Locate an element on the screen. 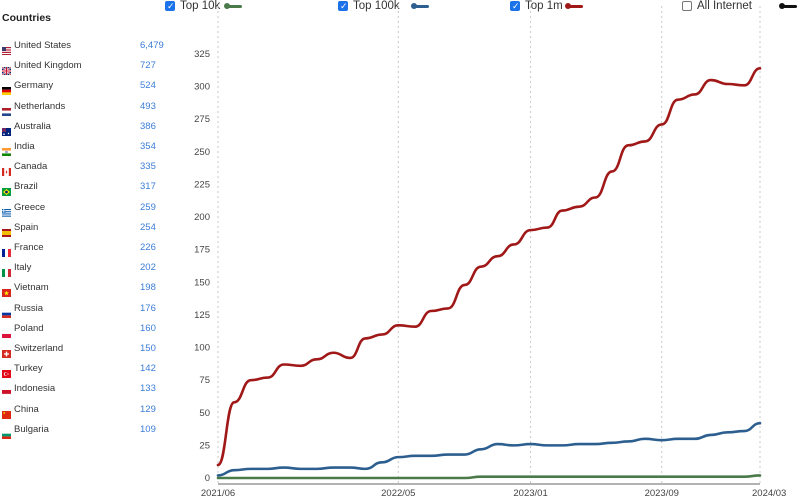 The width and height of the screenshot is (800, 498). country-name: Bulgaria is located at coordinates (31, 429).